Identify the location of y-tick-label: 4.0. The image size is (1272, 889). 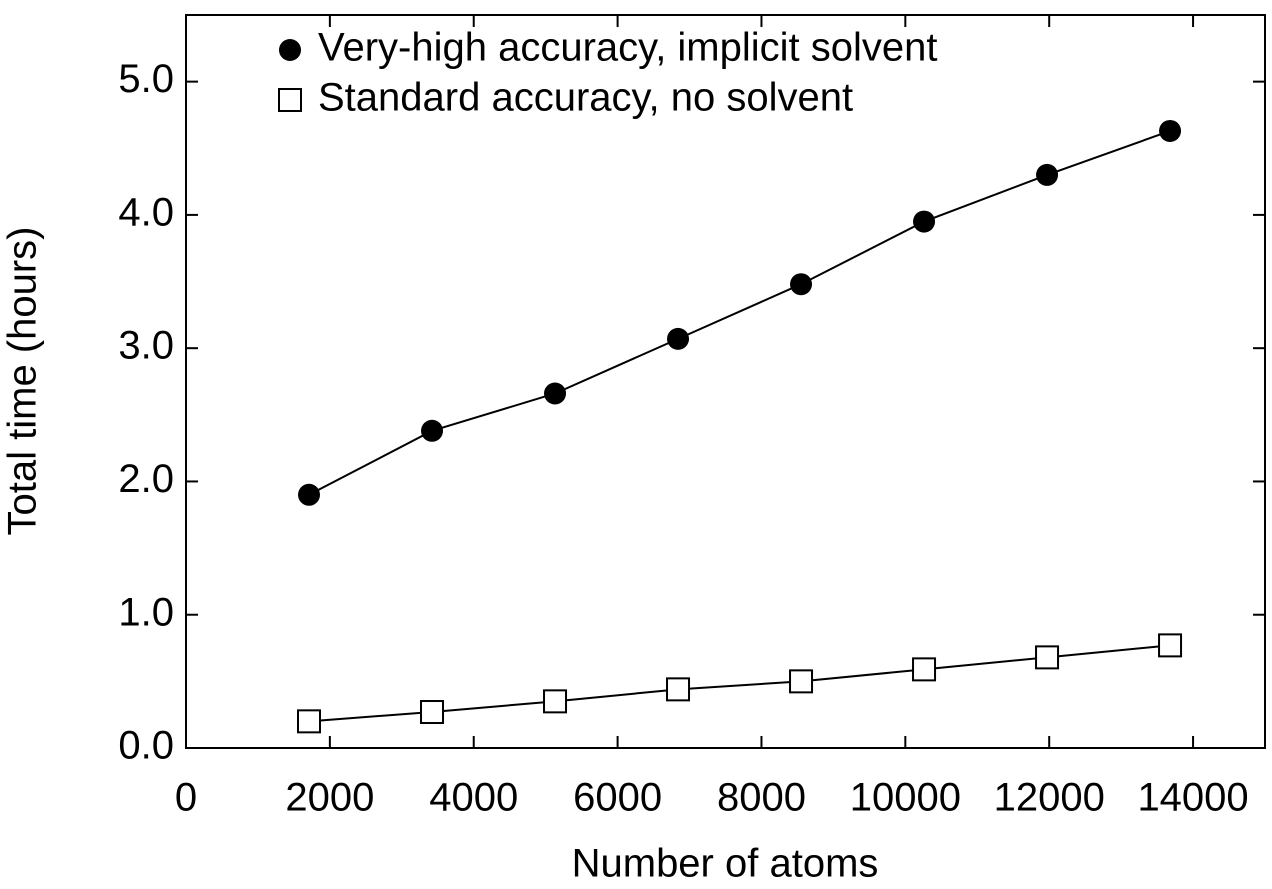
(146, 212).